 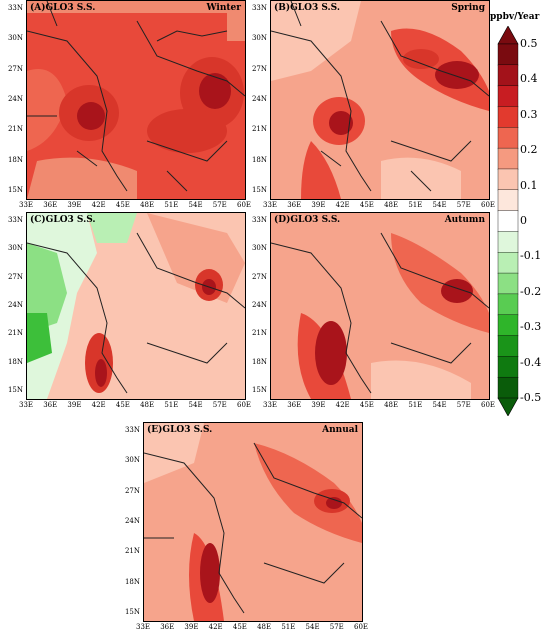 I want to click on colorbar-tick-label: -0.3, so click(x=531, y=327).